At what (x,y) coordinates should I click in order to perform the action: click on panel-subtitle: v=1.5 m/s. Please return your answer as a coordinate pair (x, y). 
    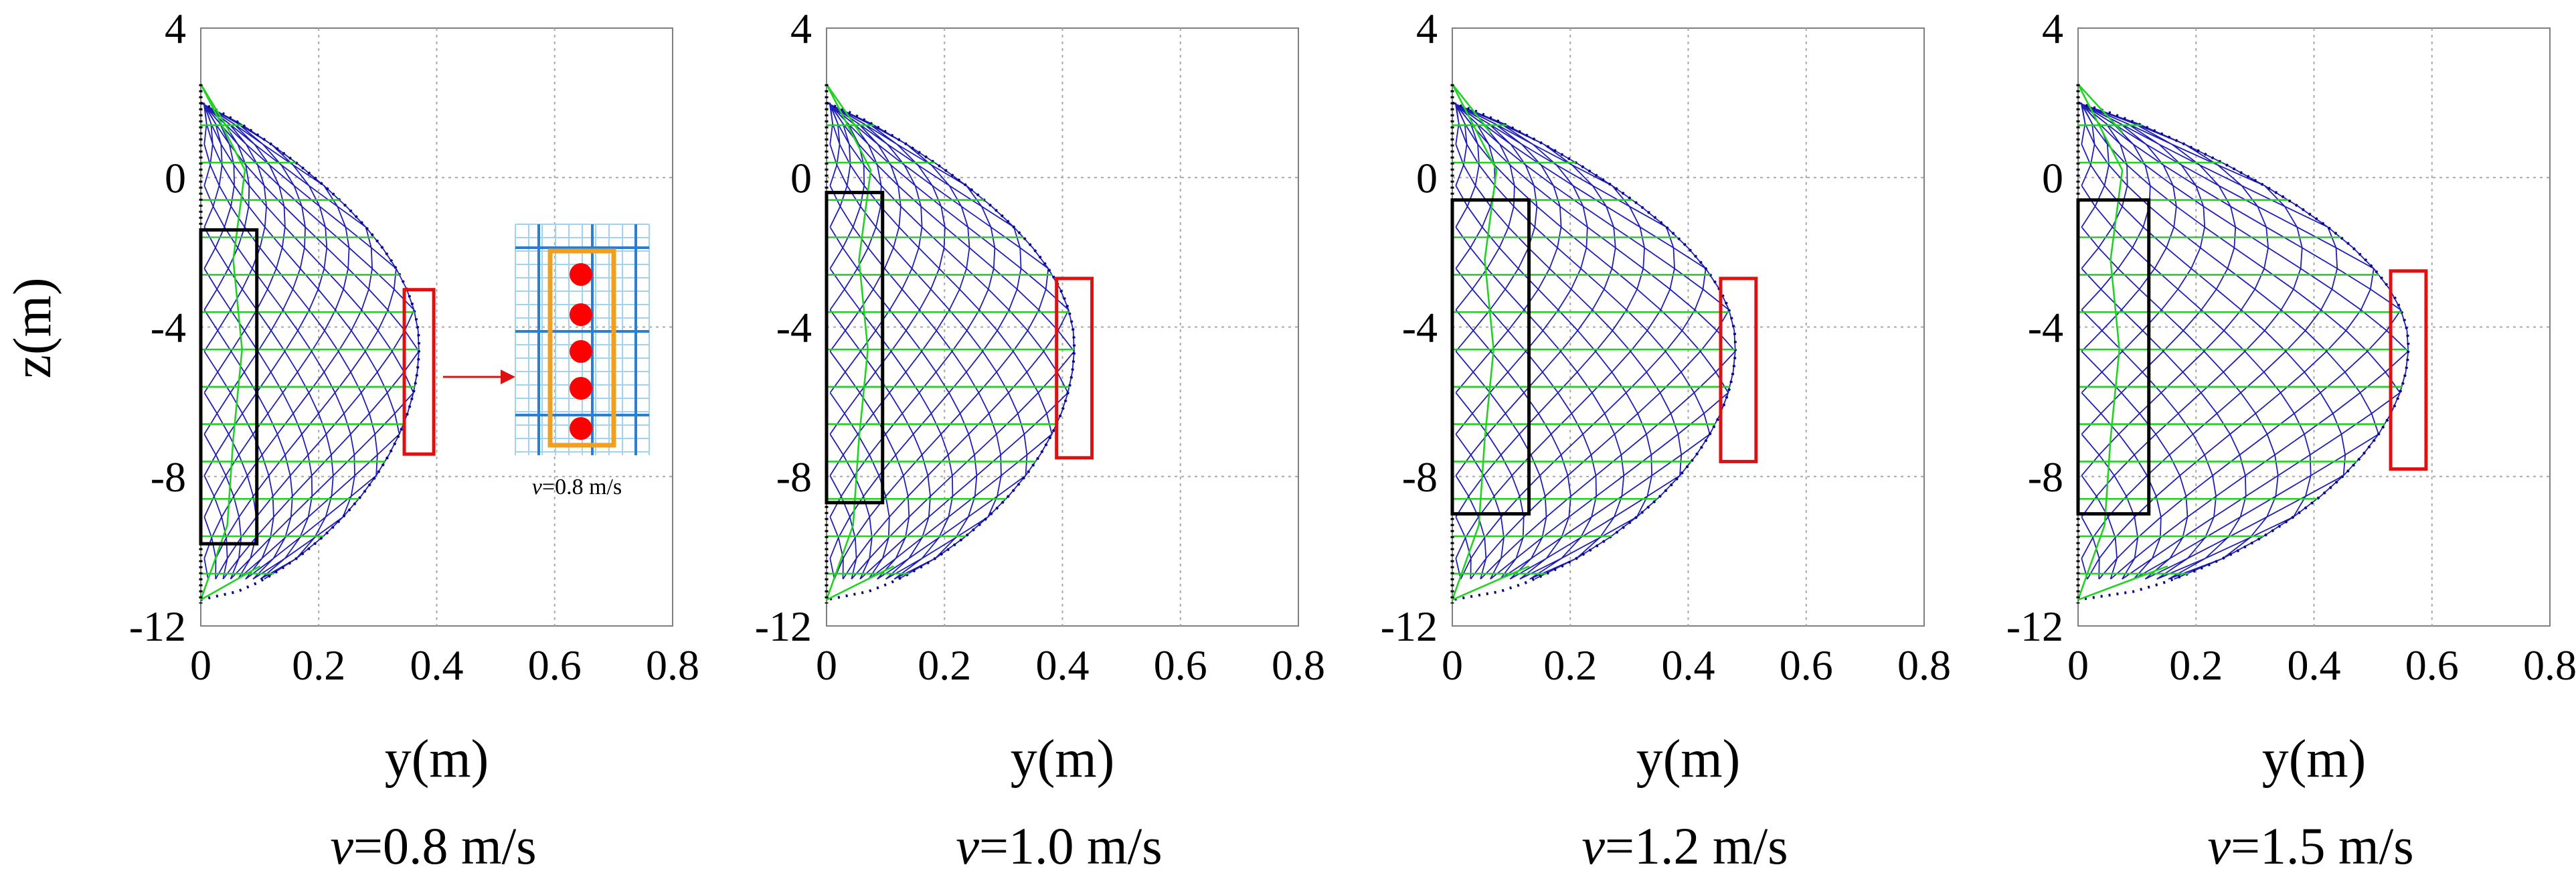
    Looking at the image, I should click on (2310, 846).